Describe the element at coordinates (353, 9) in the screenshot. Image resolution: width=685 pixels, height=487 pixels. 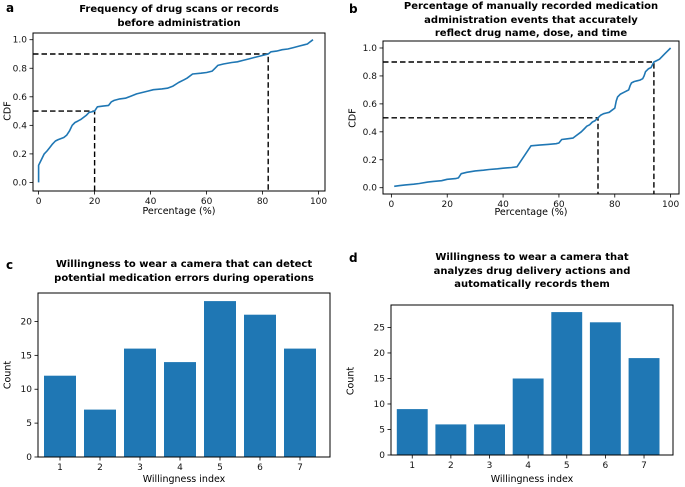
I see `panel-b-letter: b` at that location.